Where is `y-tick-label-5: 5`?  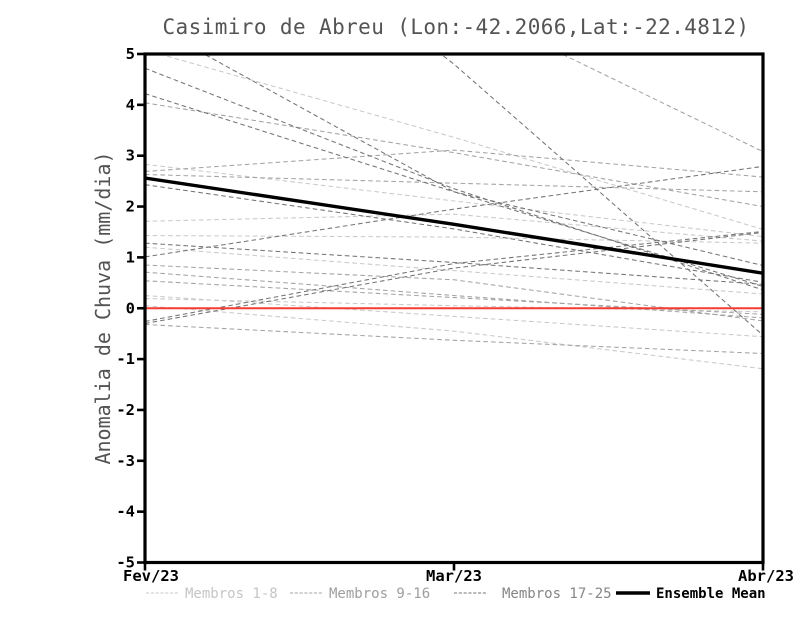 y-tick-label-5: 5 is located at coordinates (130, 54).